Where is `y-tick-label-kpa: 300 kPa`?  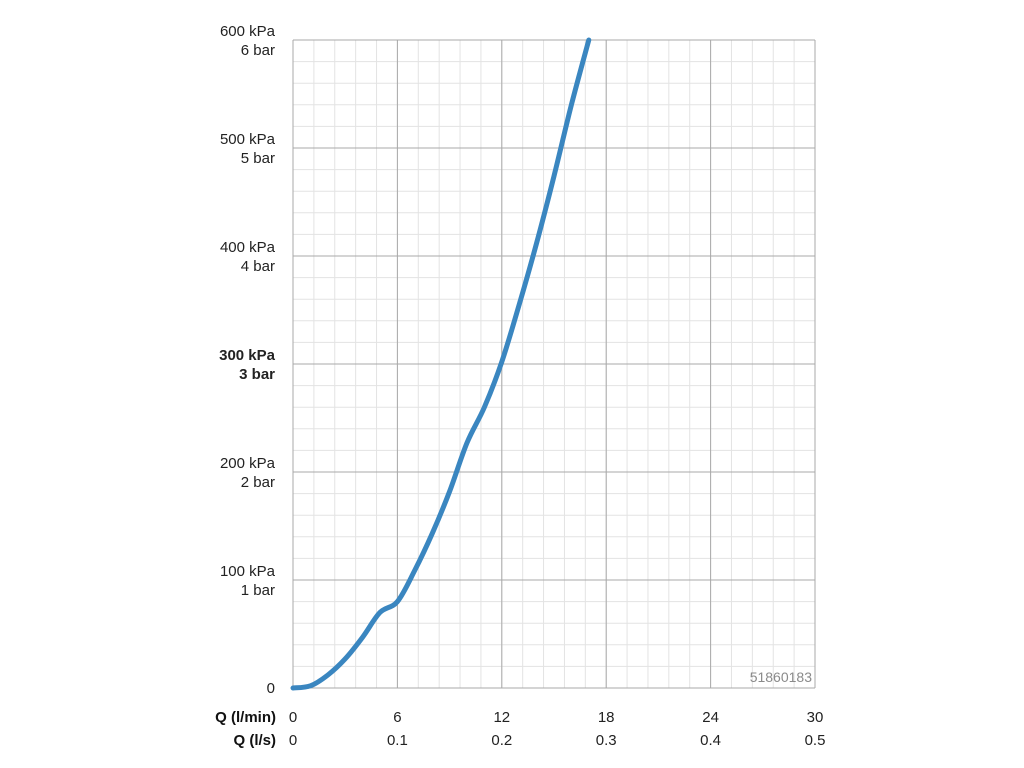
y-tick-label-kpa: 300 kPa is located at coordinates (247, 355).